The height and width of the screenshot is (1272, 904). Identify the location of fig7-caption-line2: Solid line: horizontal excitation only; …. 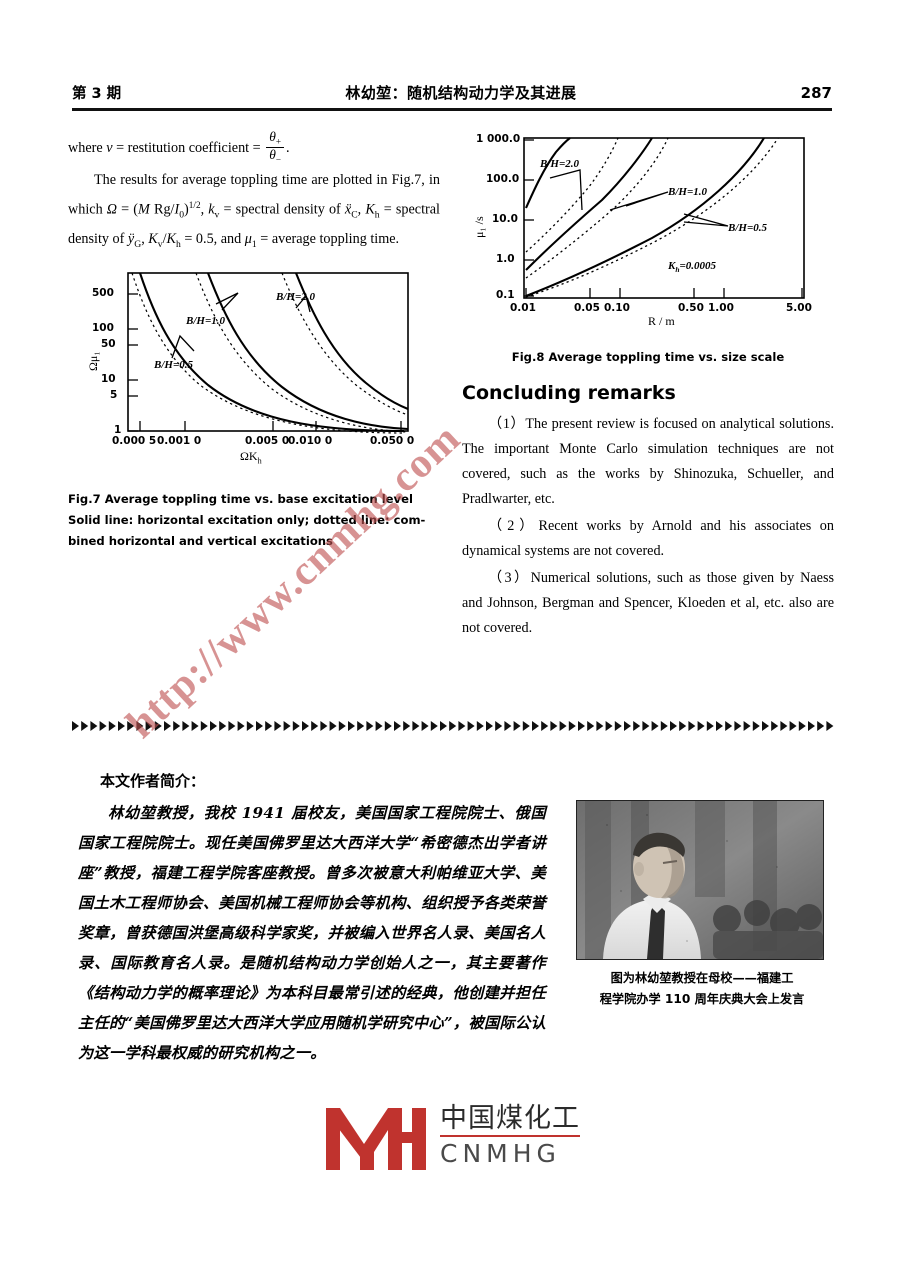
(247, 520).